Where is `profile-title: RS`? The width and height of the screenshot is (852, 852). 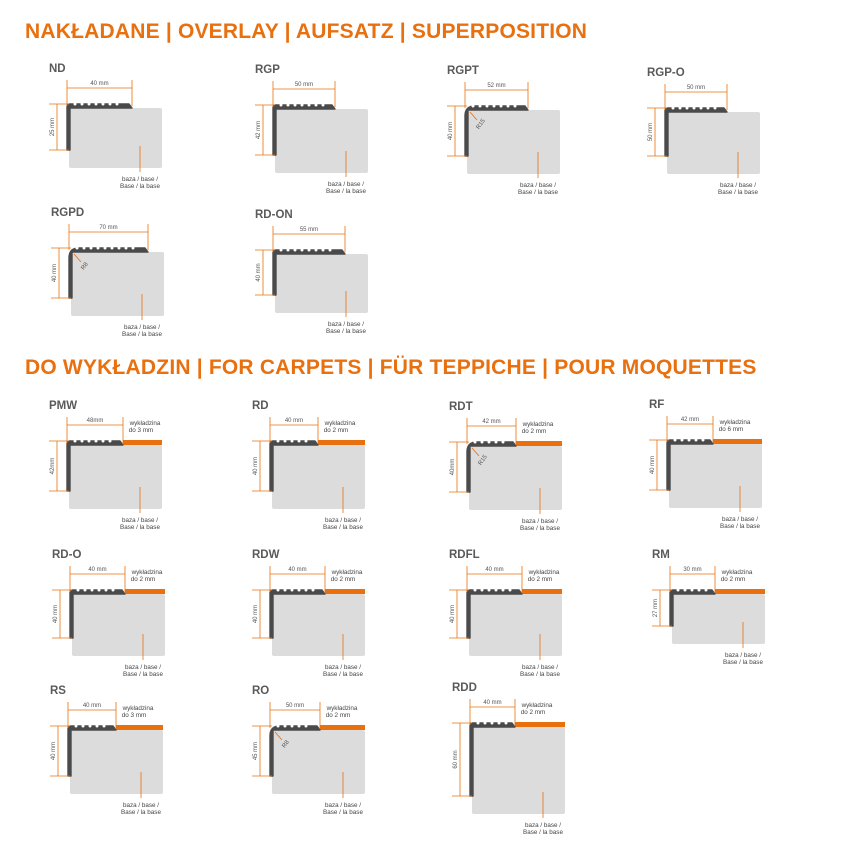 profile-title: RS is located at coordinates (58, 691).